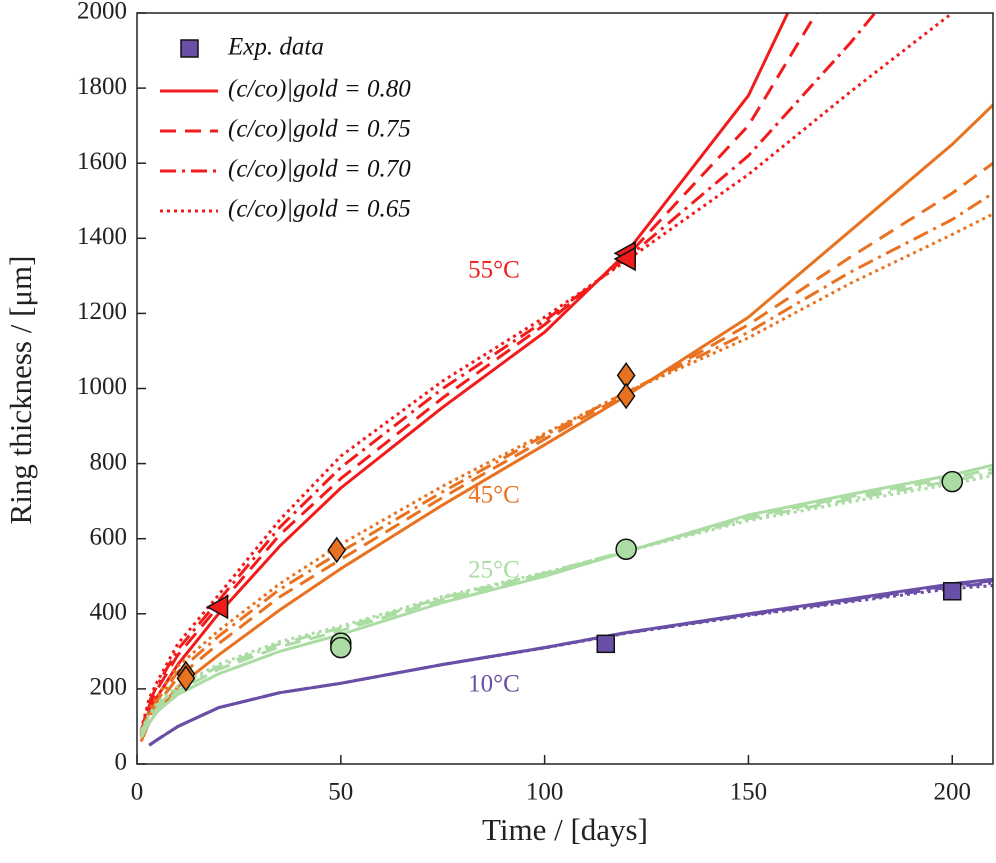 This screenshot has height=863, width=996. Describe the element at coordinates (319, 169) in the screenshot. I see `legend-label: (c/co)|gold = 0.70` at that location.